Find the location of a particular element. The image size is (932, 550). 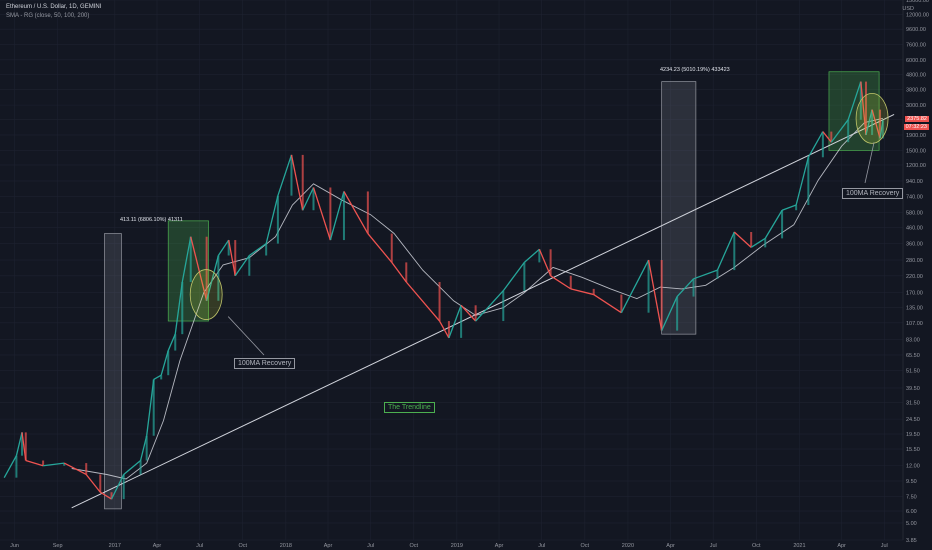

y-tick-label: 580.00 is located at coordinates (914, 213).